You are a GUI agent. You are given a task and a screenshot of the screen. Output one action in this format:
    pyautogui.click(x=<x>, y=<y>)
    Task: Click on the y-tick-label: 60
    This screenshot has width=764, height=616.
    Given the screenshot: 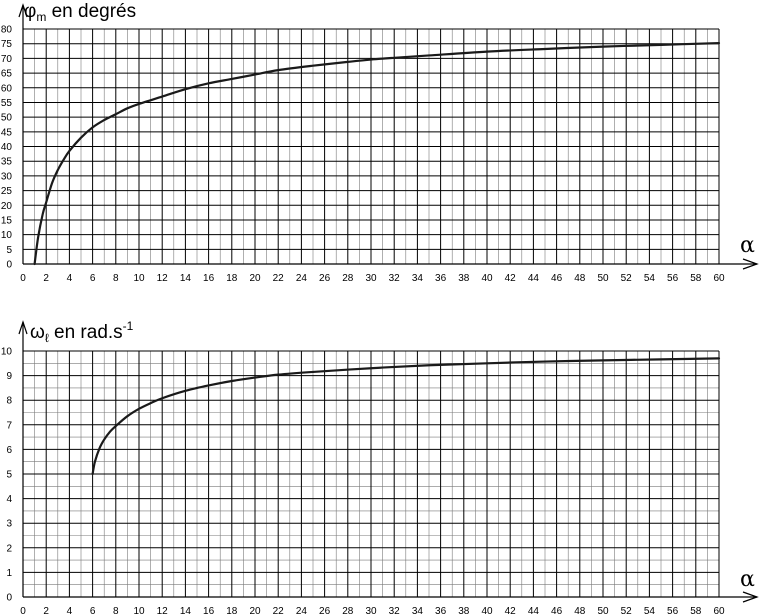 What is the action you would take?
    pyautogui.click(x=7, y=88)
    